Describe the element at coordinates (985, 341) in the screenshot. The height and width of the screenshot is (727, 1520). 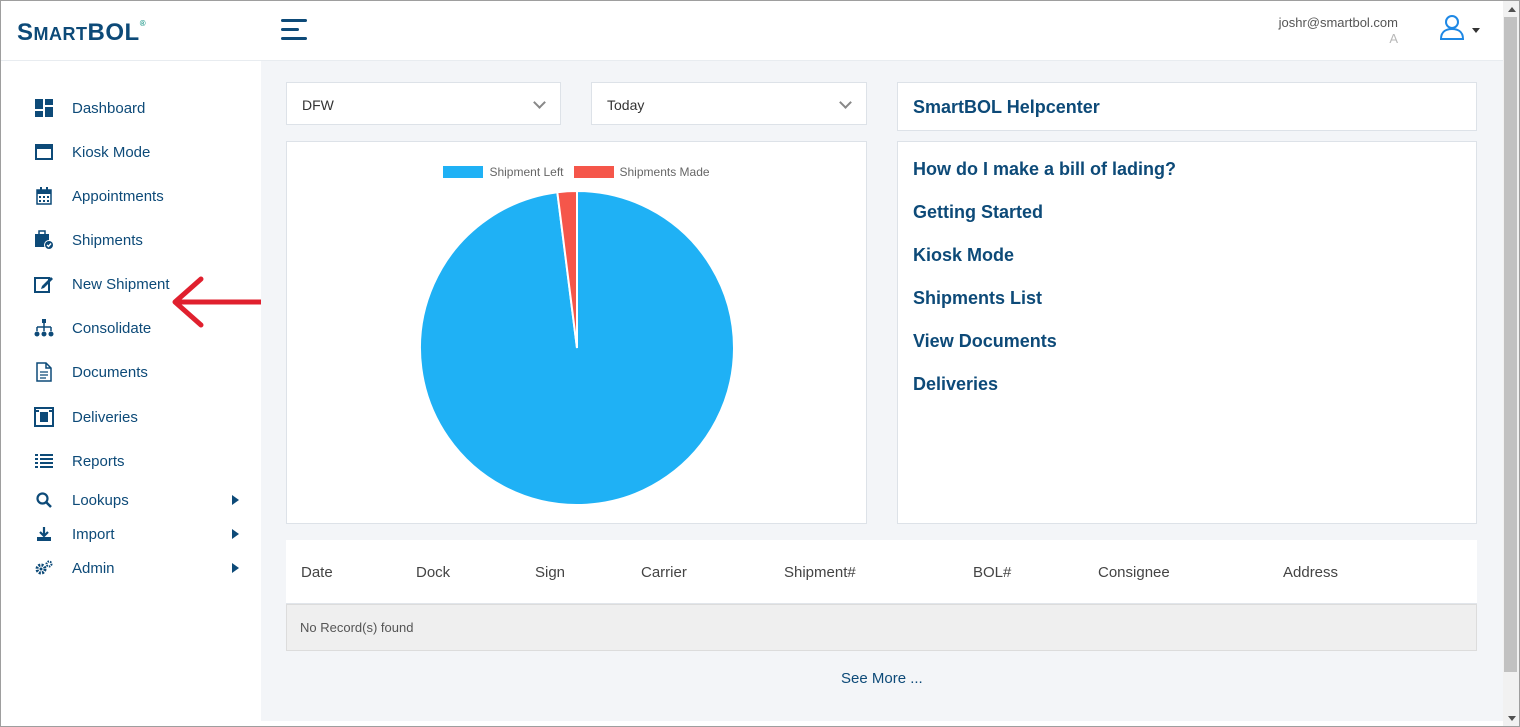
I see `help-link-view-documents: View Documents` at that location.